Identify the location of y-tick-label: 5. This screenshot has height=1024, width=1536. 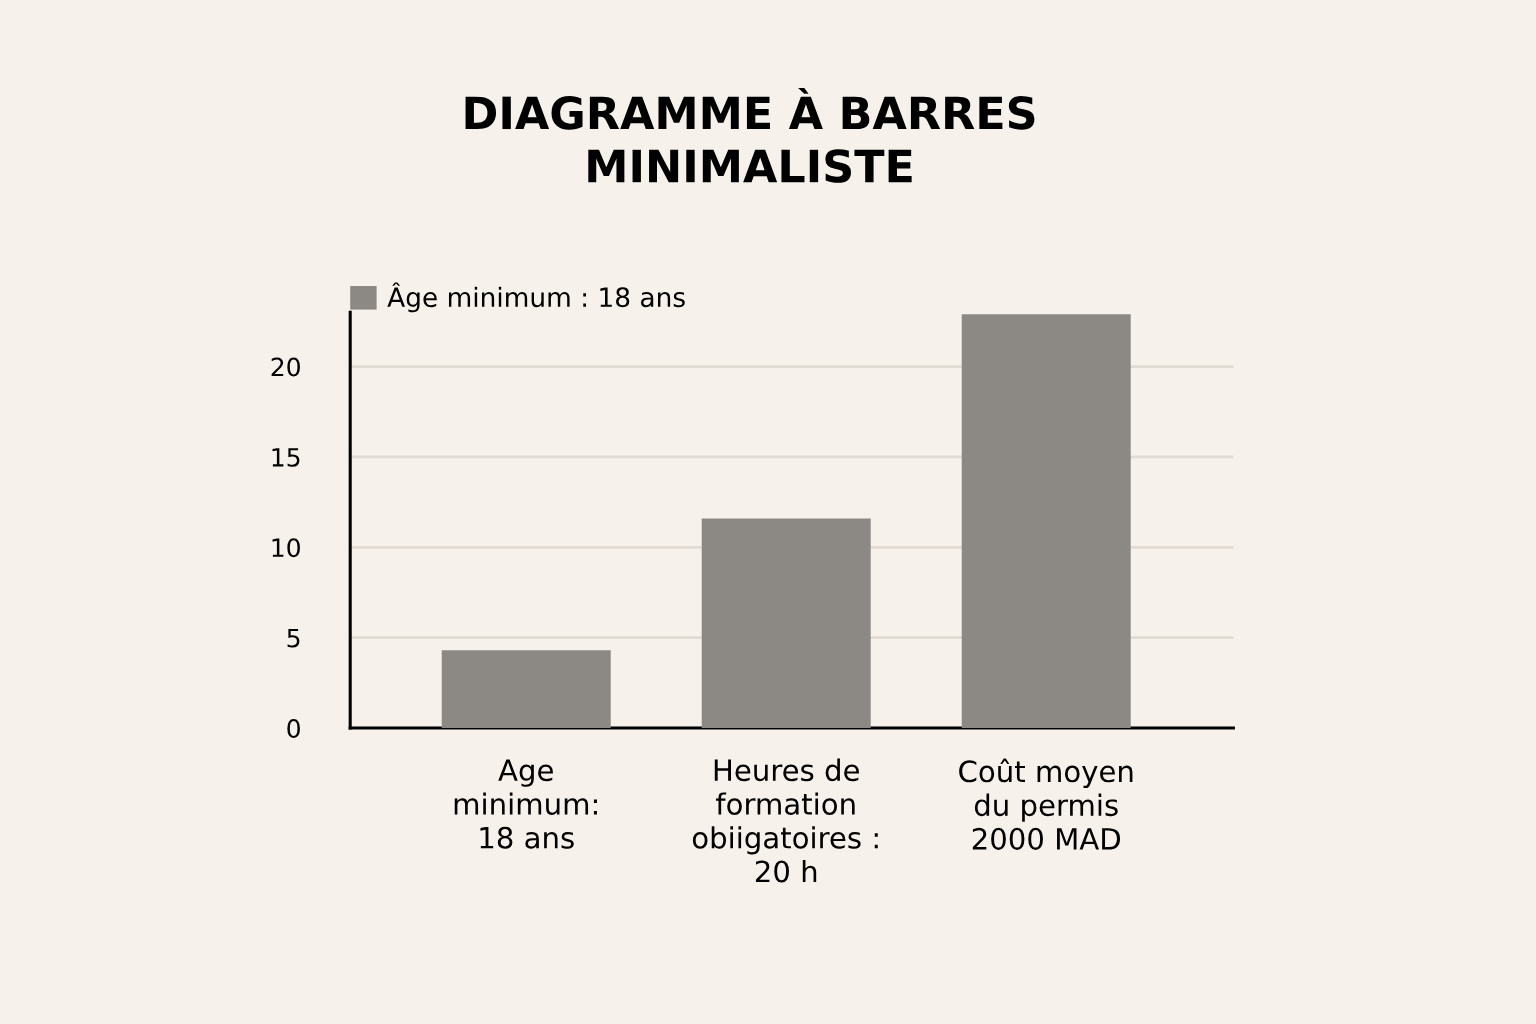
(293, 638).